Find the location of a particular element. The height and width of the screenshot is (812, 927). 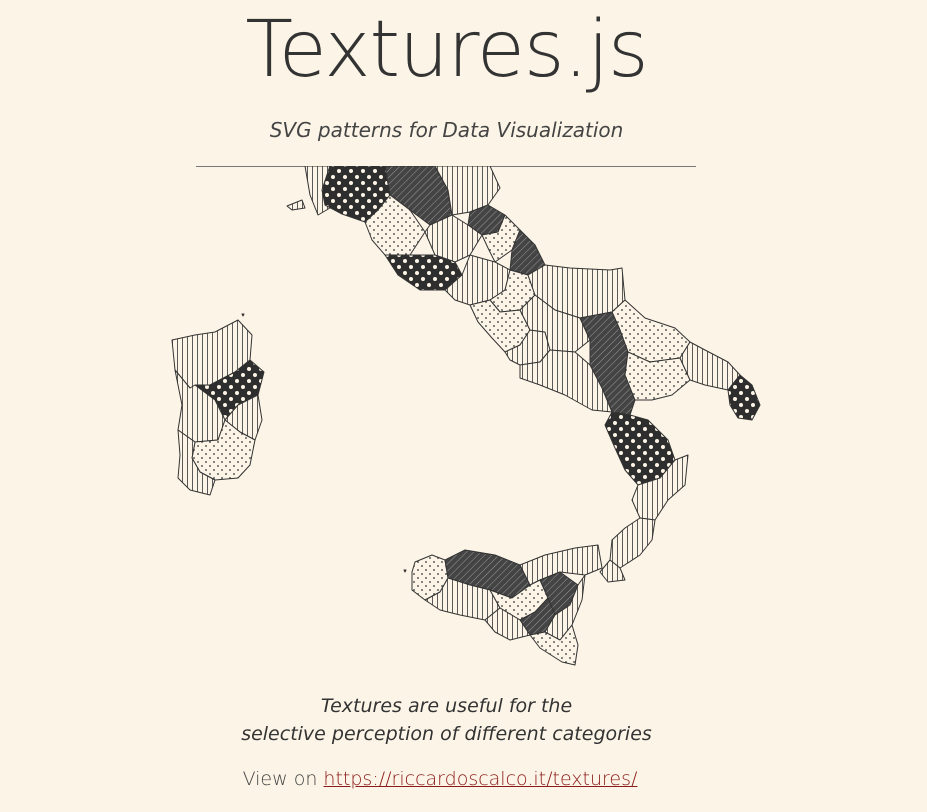

region-calabria-tip is located at coordinates (632, 543).